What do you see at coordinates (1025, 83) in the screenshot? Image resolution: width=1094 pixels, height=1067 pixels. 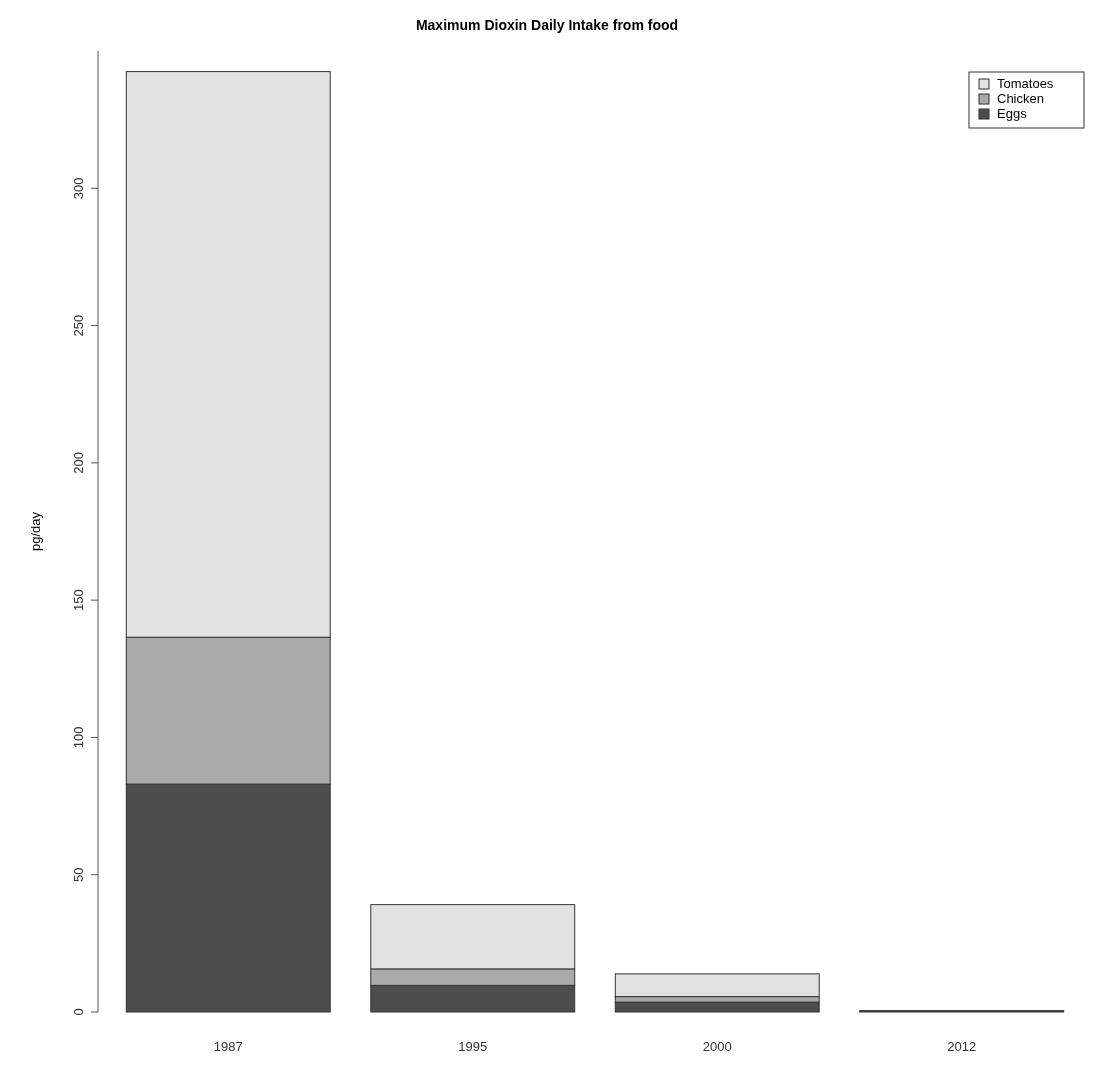 I see `legend-label: Tomatoes` at bounding box center [1025, 83].